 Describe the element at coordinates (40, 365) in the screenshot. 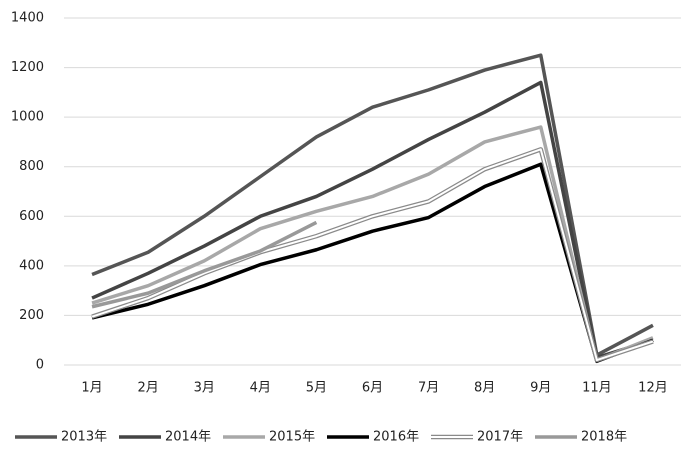

I see `y-tick-label: 0` at that location.